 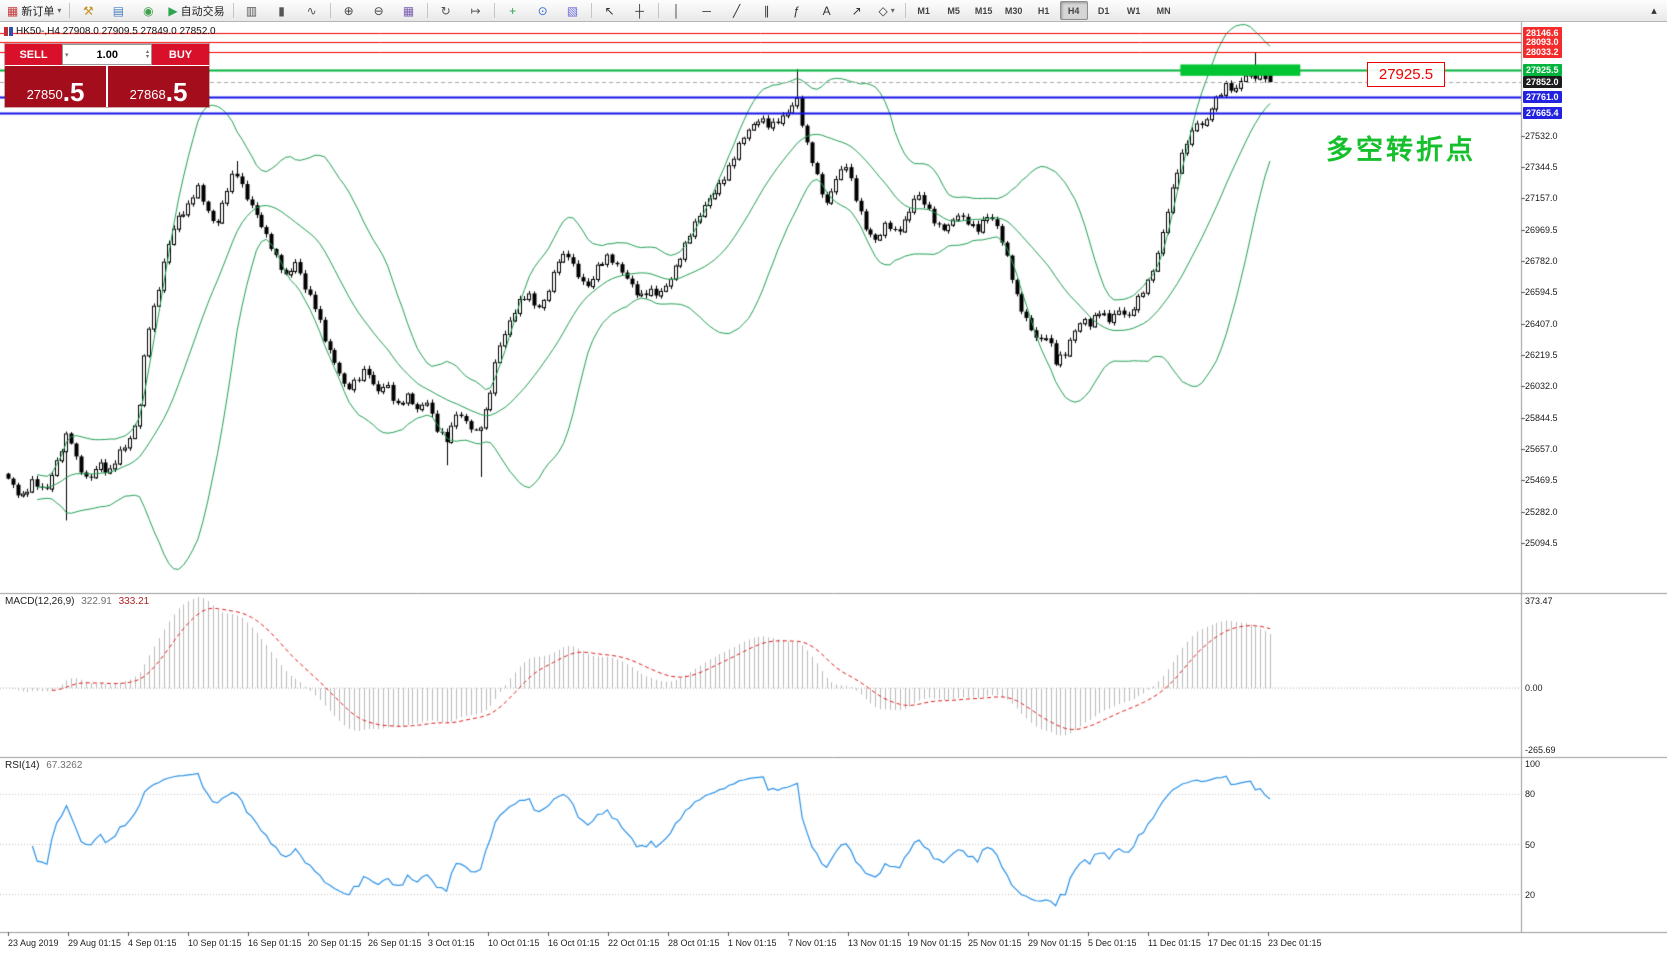 I want to click on trendline-icon: ╱, so click(x=736, y=10).